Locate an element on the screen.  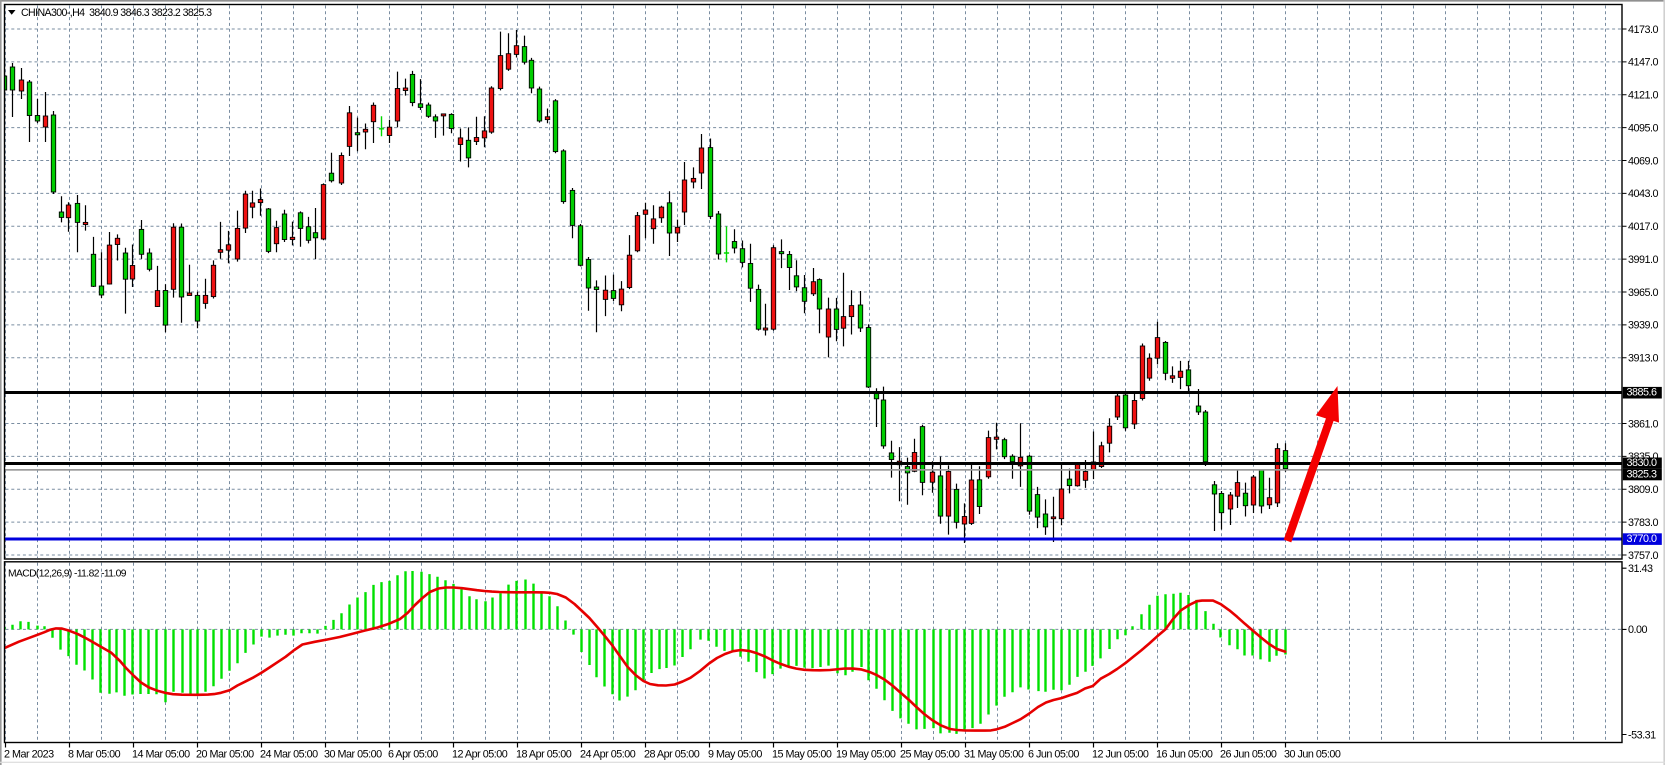
svg-text: 9 May 05:00 is located at coordinates (735, 755).